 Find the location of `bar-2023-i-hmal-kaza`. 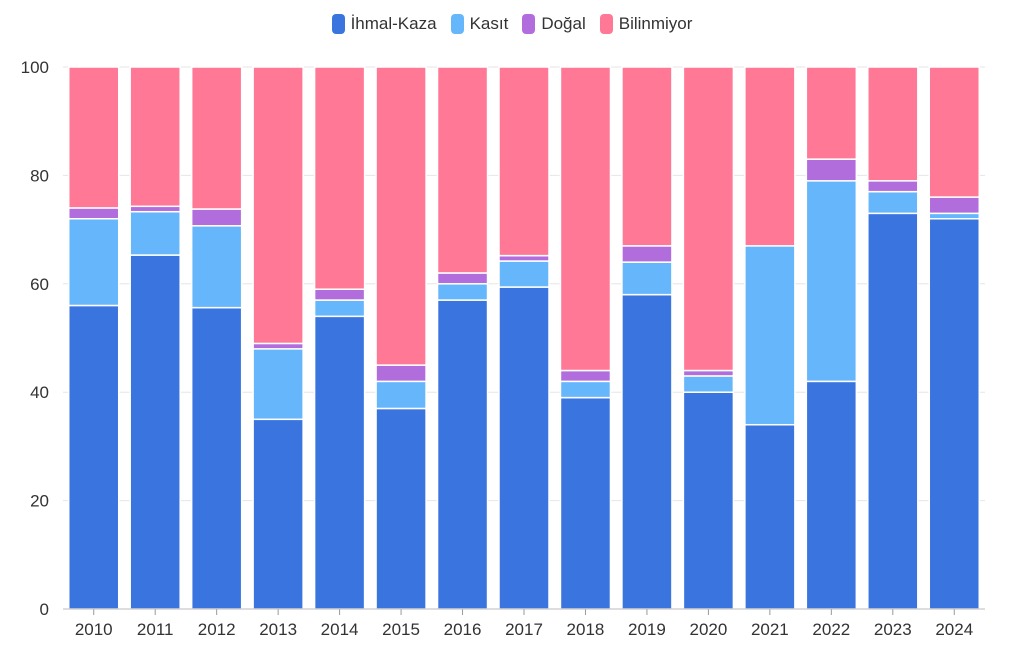

bar-2023-i-hmal-kaza is located at coordinates (893, 411).